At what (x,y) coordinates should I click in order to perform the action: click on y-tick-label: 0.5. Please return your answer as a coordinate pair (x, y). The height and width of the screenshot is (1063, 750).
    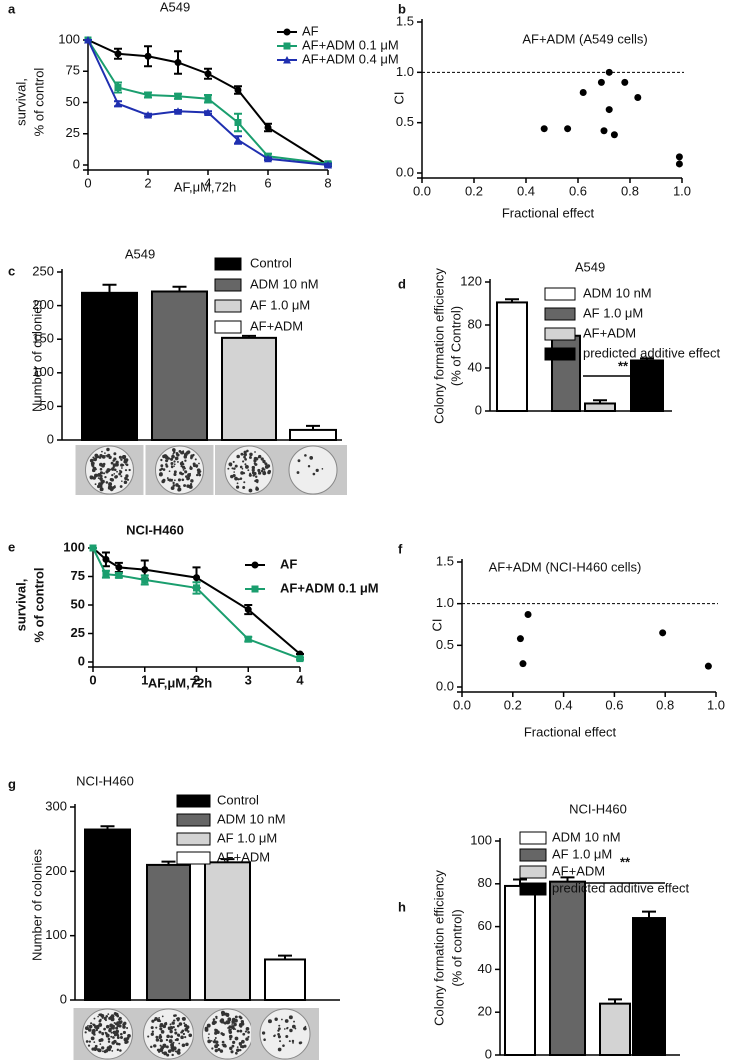
    Looking at the image, I should click on (445, 644).